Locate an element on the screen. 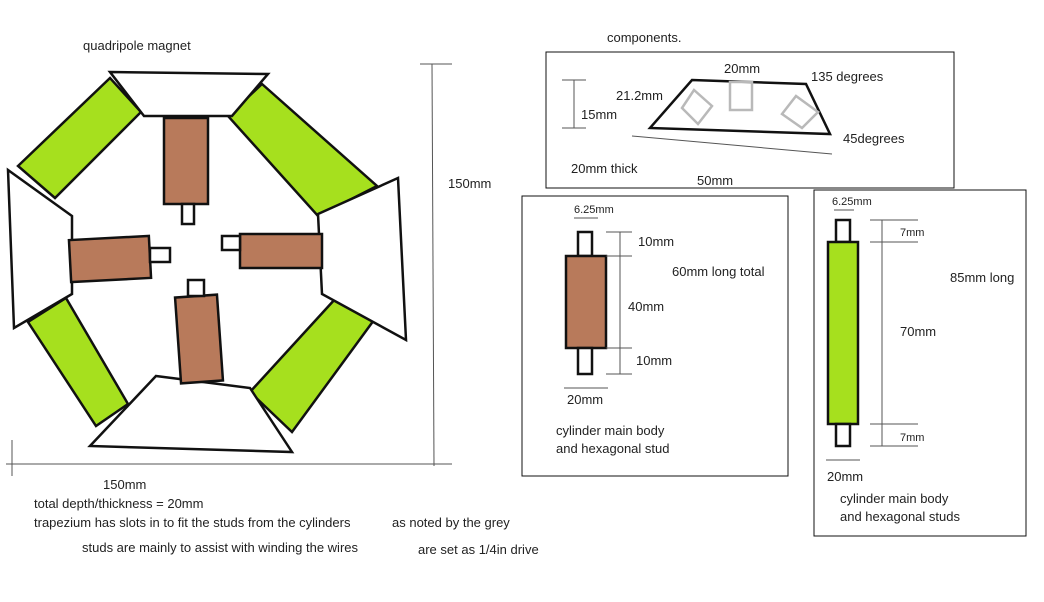 This screenshot has height=602, width=1044. cylinder-short-stud-width: 6.25mm is located at coordinates (594, 210).